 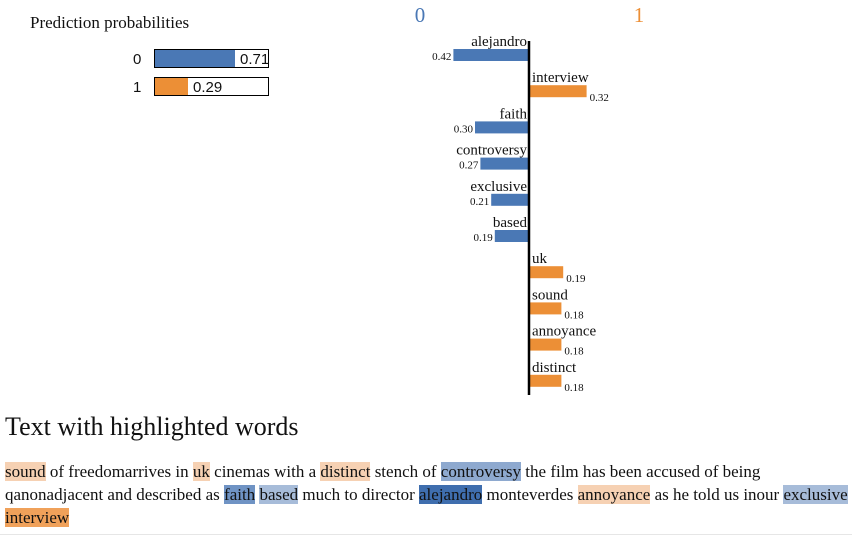 What do you see at coordinates (110, 22) in the screenshot?
I see `prediction-title: Prediction probabilities` at bounding box center [110, 22].